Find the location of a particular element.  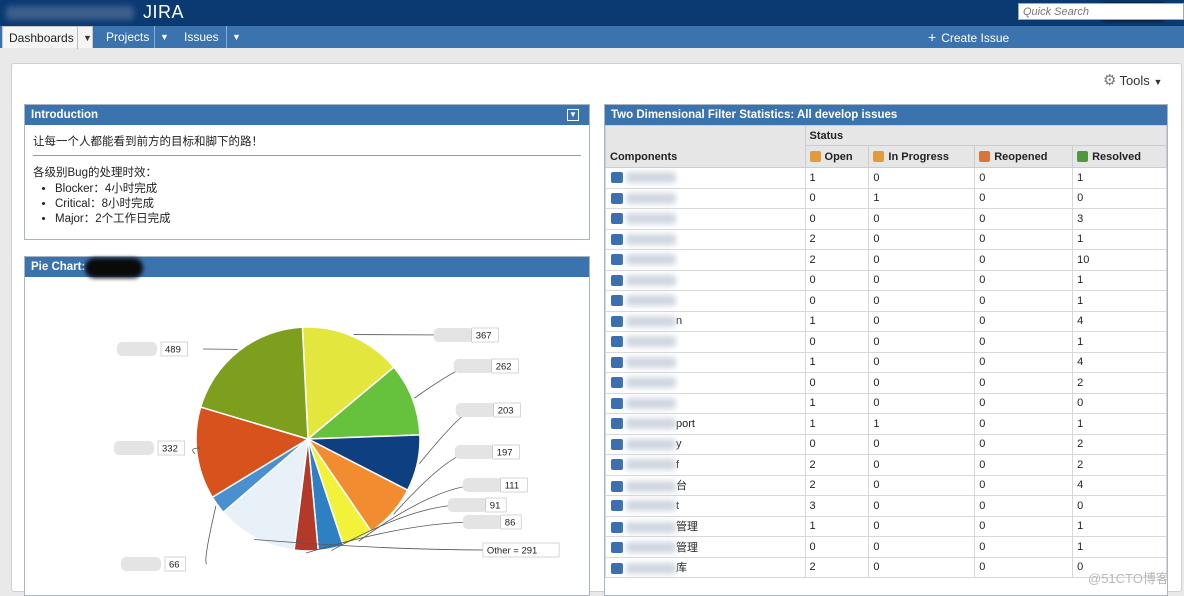

count-cell: 3 is located at coordinates (837, 506).